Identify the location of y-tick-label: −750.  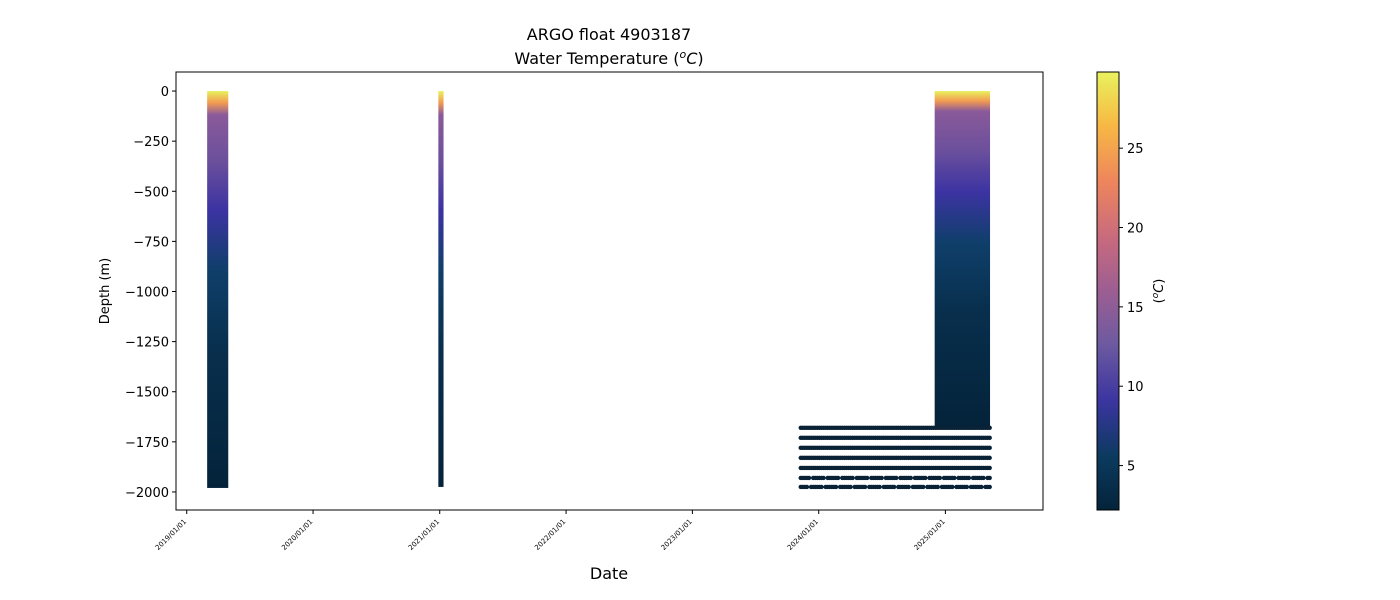
(151, 242).